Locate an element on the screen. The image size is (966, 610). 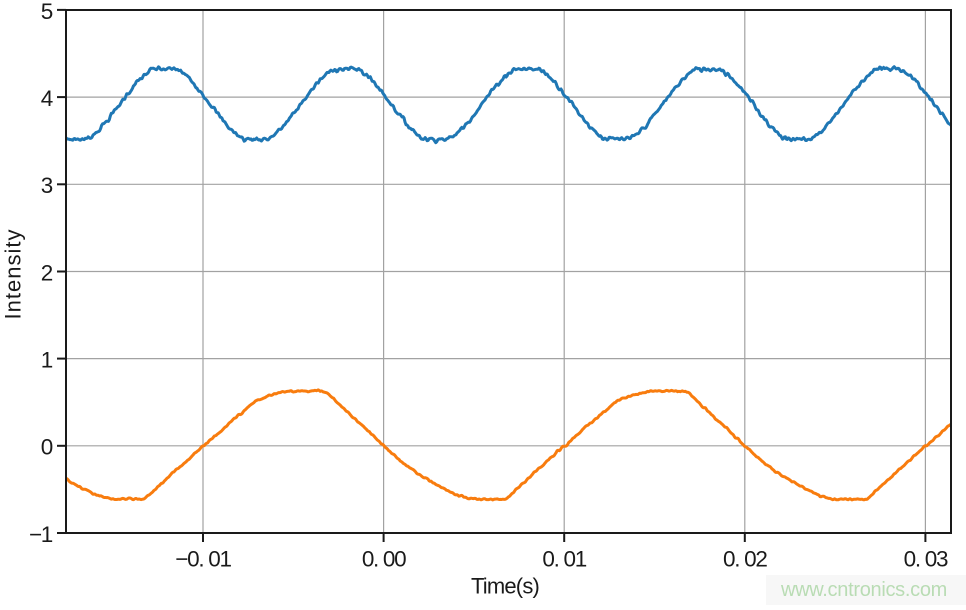
svg-text: 4 is located at coordinates (47, 98).